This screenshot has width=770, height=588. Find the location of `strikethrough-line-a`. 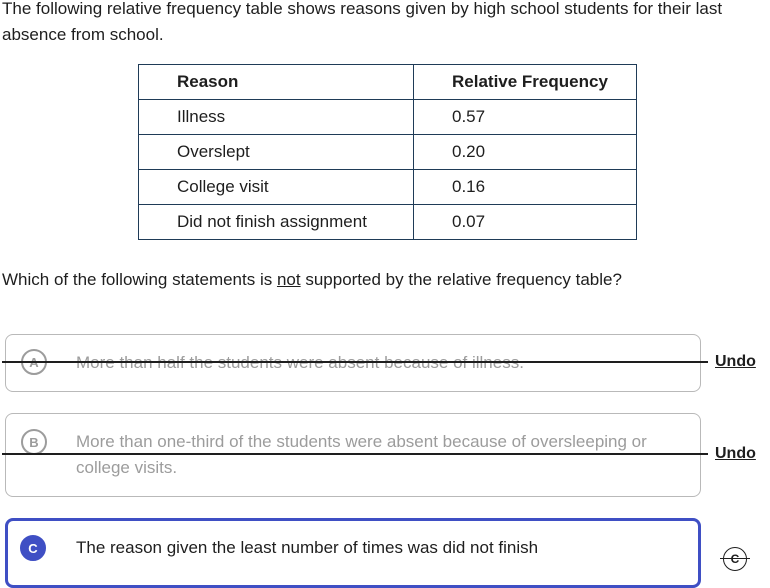

strikethrough-line-a is located at coordinates (355, 362).